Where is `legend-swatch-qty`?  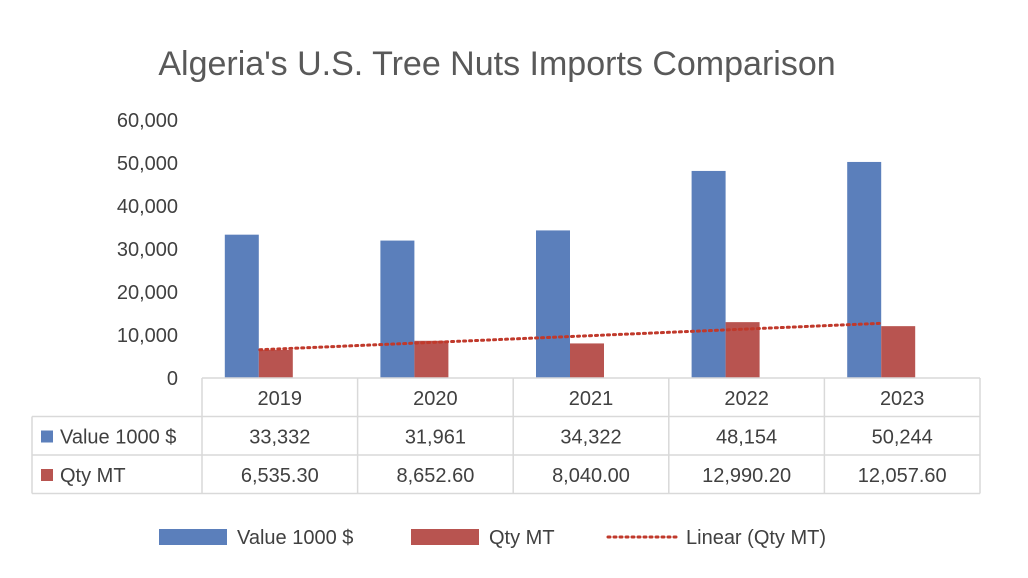
legend-swatch-qty is located at coordinates (445, 537).